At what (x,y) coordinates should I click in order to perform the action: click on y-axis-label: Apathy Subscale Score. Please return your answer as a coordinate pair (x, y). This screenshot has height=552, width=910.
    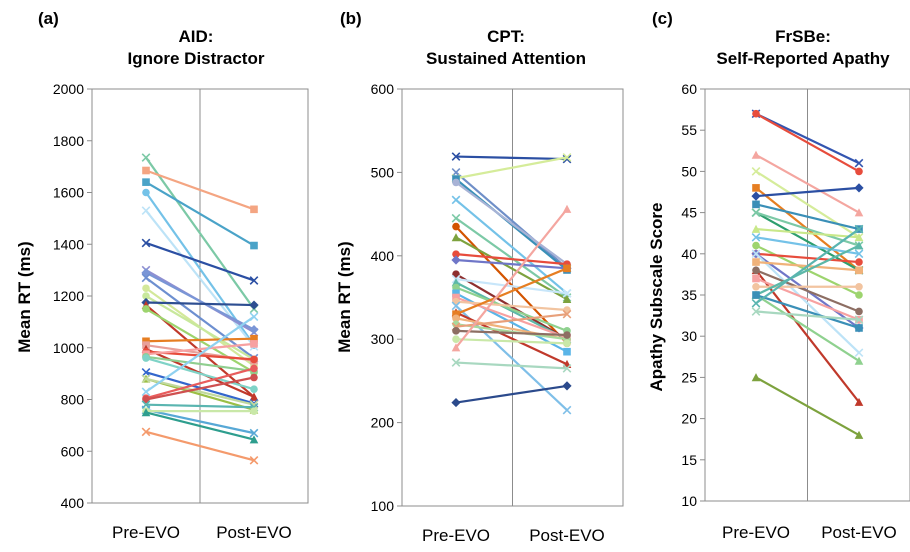
    Looking at the image, I should click on (656, 297).